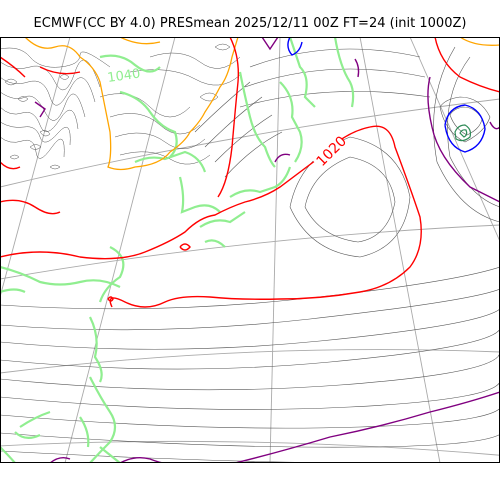 This screenshot has width=500, height=500. I want to click on contour-label-1040: 1040, so click(123, 76).